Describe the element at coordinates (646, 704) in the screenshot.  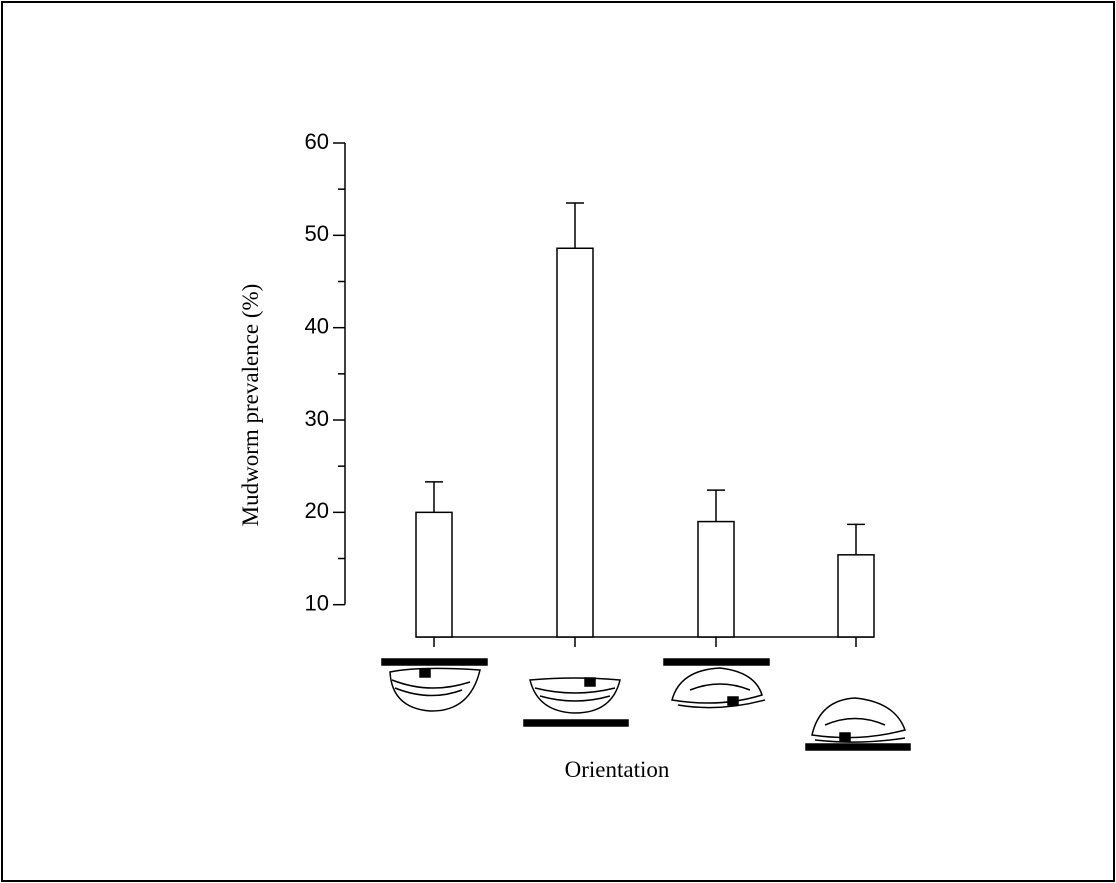
I see `orientation-icons` at that location.